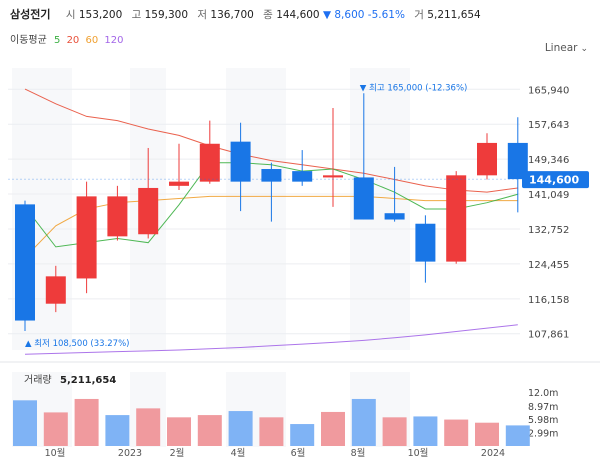 This screenshot has width=600, height=457. I want to click on low-value: 136,700, so click(232, 15).